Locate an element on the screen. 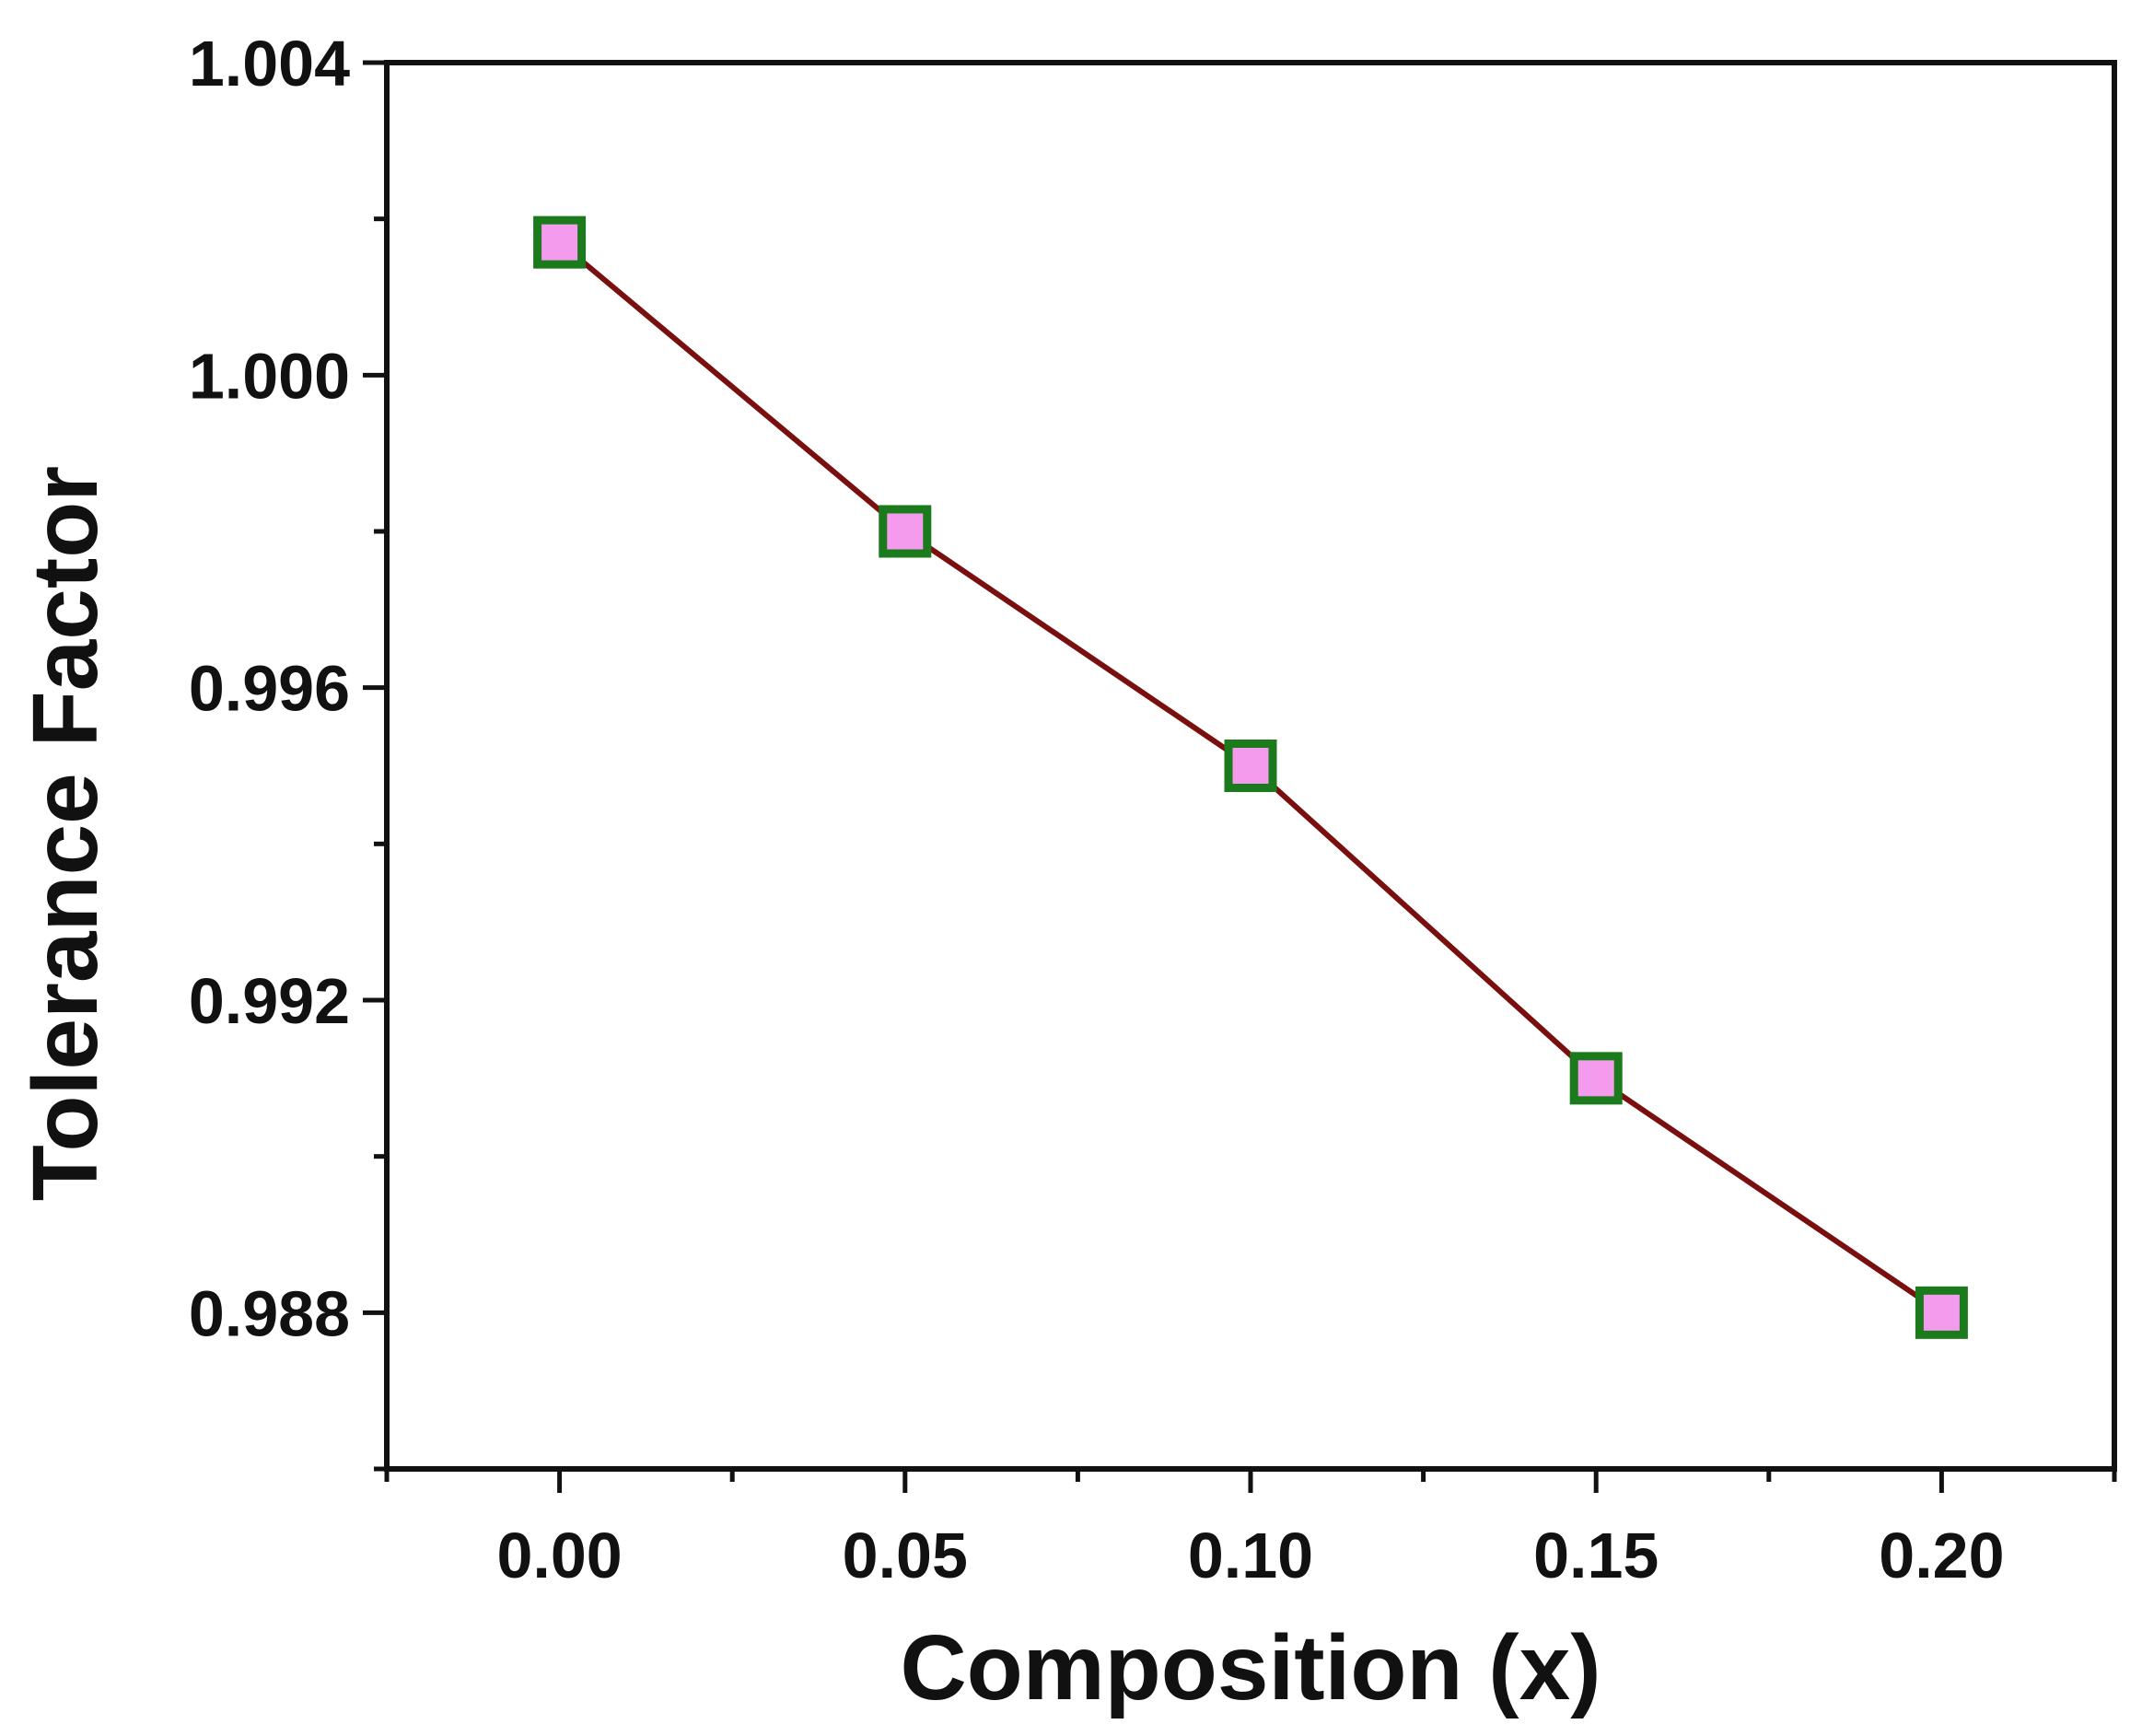  x-axis-title: Composition (x) is located at coordinates (1250, 1667).